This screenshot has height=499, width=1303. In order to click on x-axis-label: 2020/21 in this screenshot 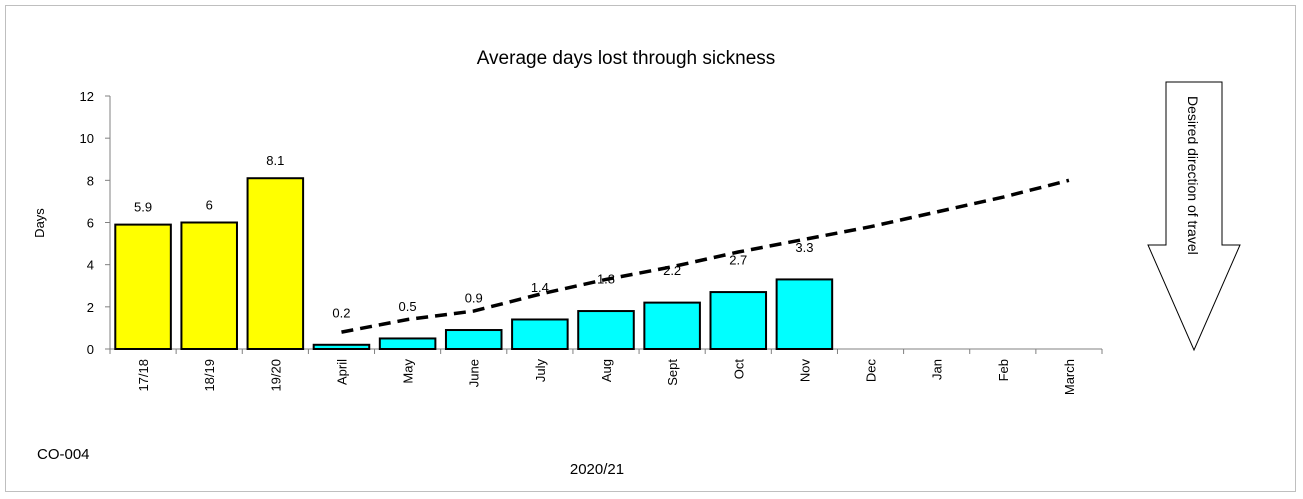, I will do `click(597, 469)`.